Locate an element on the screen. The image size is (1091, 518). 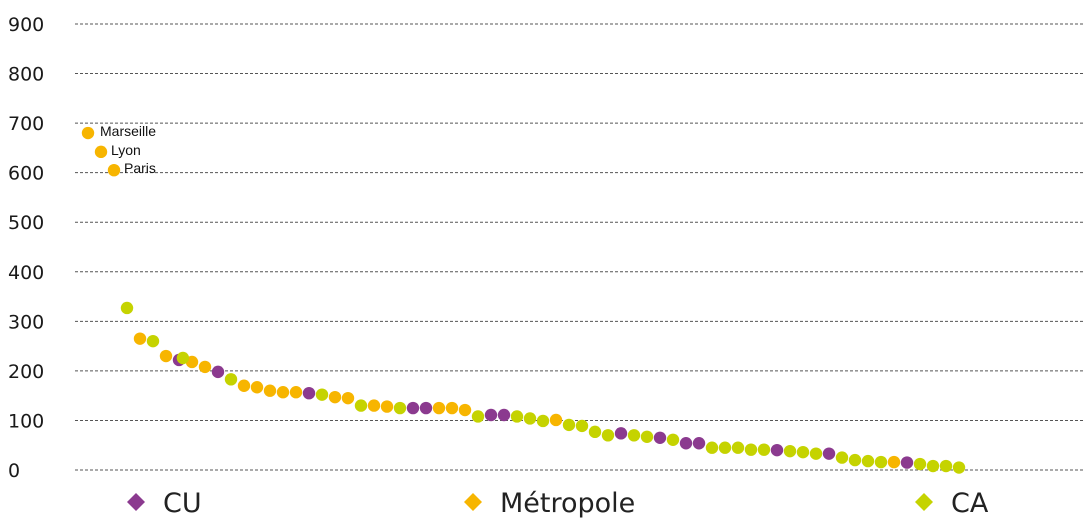
legend-marker-mtropole is located at coordinates (473, 502).